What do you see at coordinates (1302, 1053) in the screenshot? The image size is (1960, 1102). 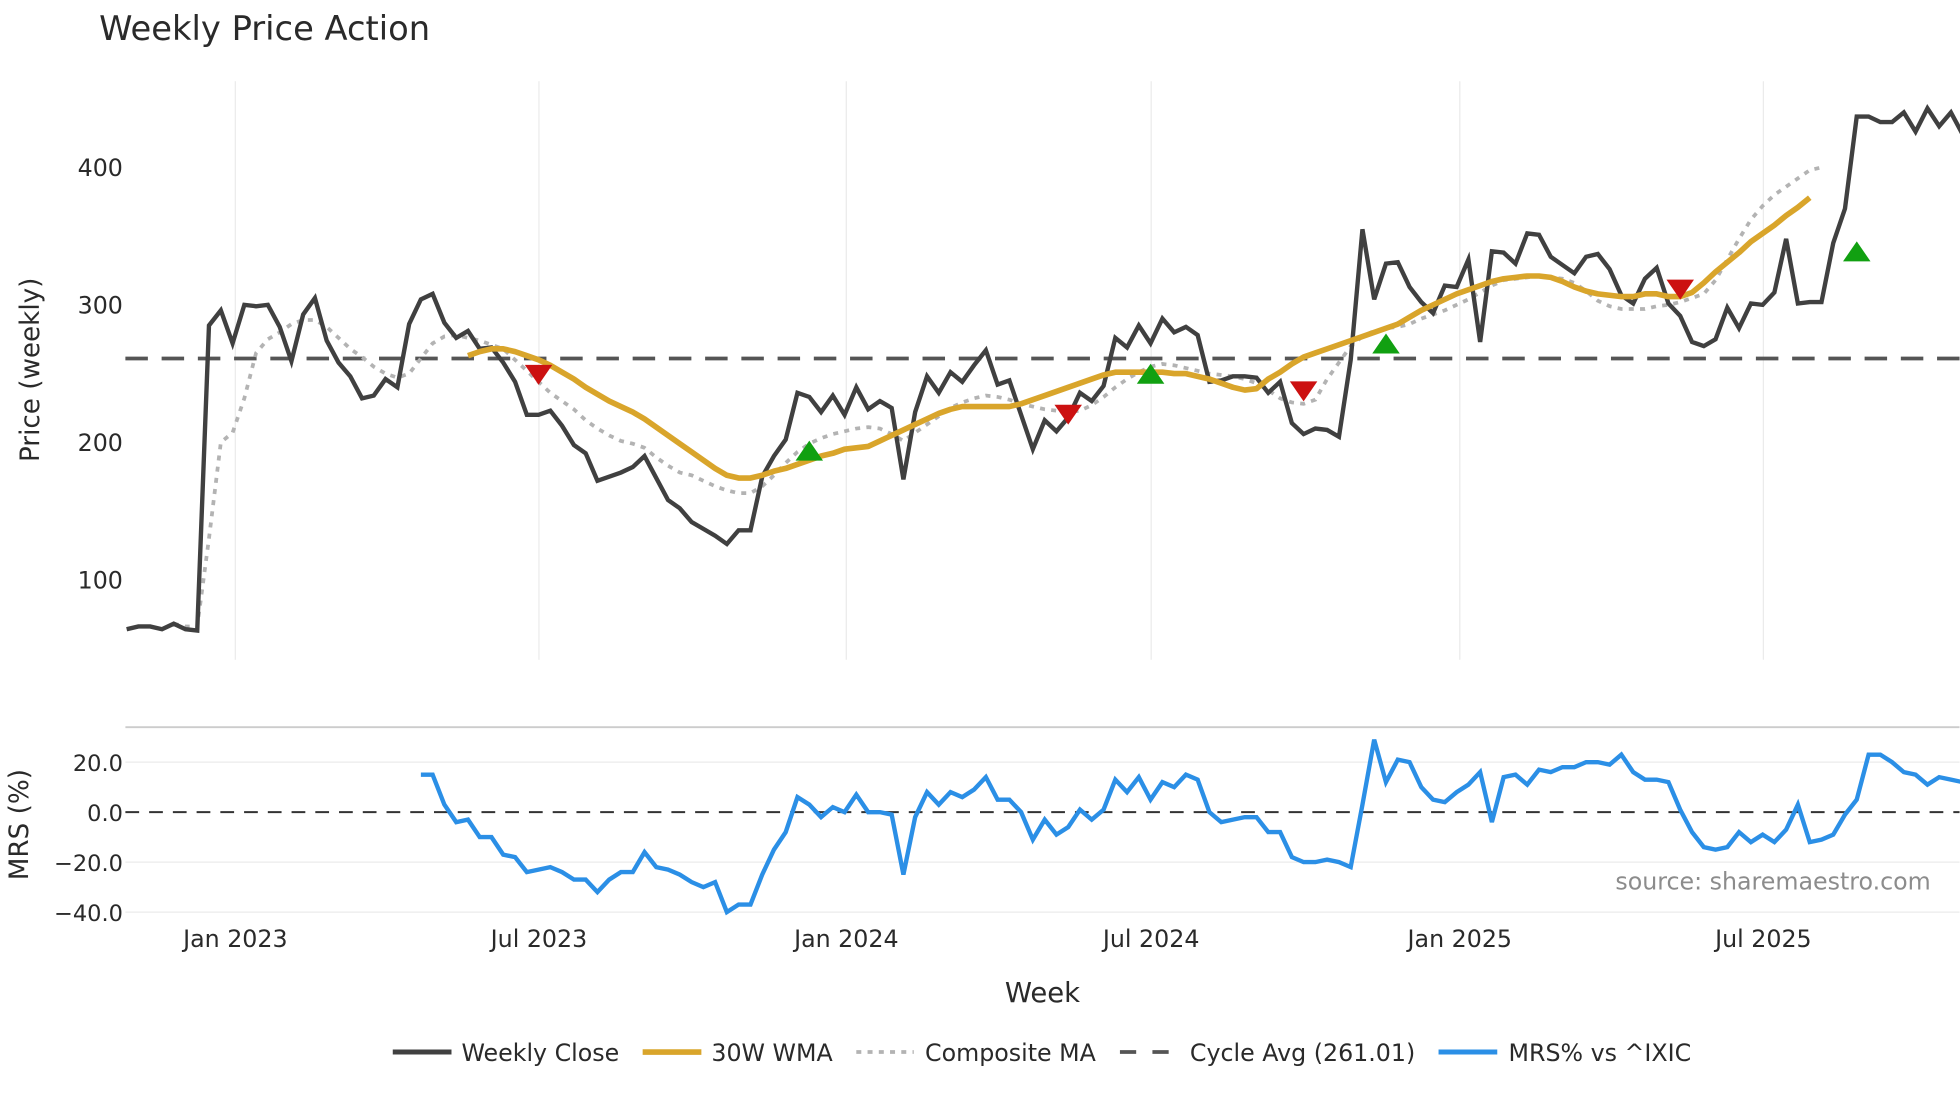 I see `legend-label: Cycle Avg (261.01)` at bounding box center [1302, 1053].